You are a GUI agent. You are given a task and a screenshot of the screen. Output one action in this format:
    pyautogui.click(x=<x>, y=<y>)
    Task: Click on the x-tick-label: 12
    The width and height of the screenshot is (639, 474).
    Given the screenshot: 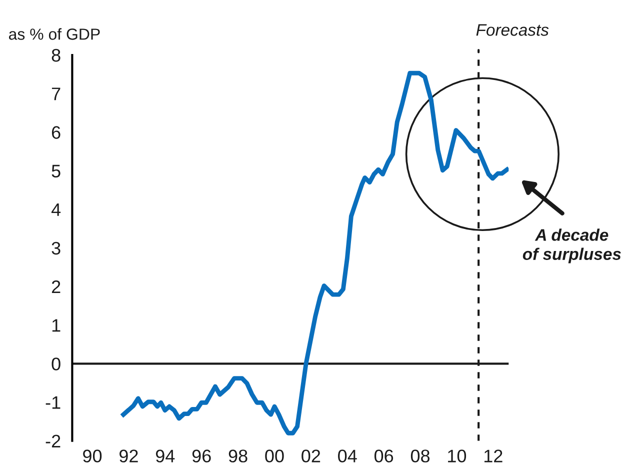 What is the action you would take?
    pyautogui.click(x=493, y=456)
    